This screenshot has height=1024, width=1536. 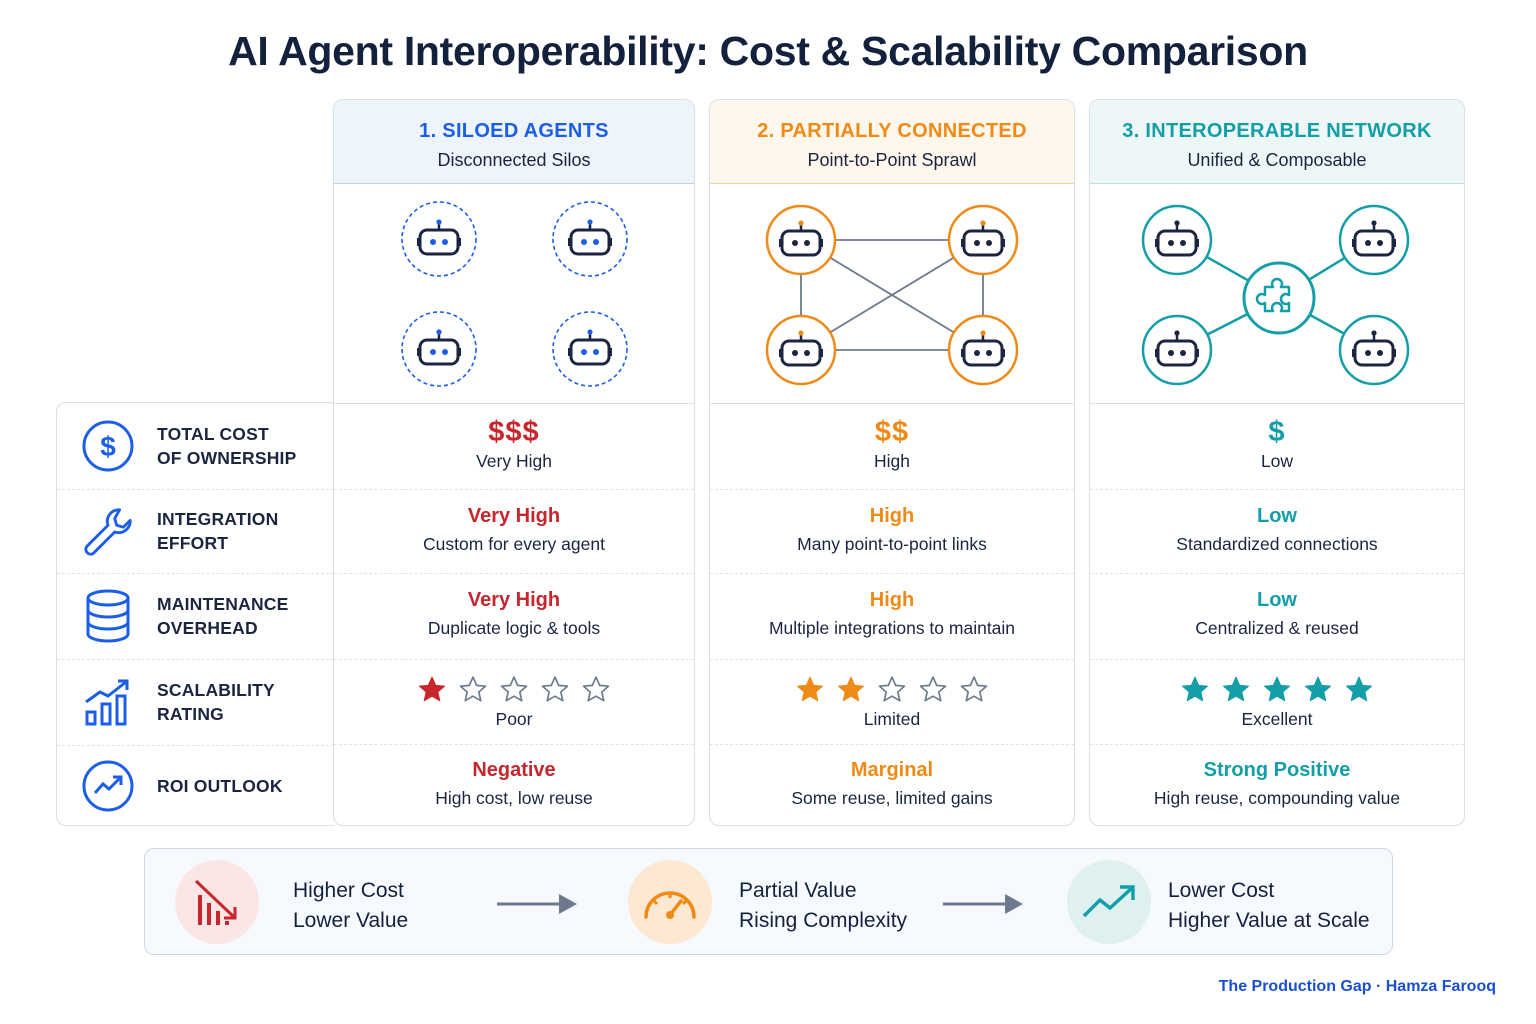 What do you see at coordinates (892, 294) in the screenshot?
I see `point-to-point-diagram` at bounding box center [892, 294].